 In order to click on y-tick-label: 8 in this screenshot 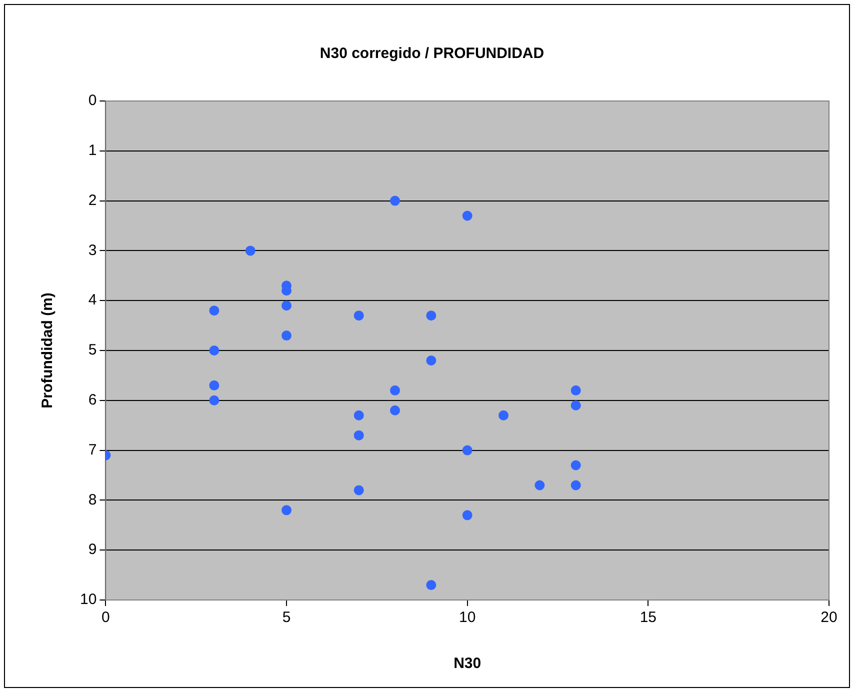, I will do `click(92, 499)`.